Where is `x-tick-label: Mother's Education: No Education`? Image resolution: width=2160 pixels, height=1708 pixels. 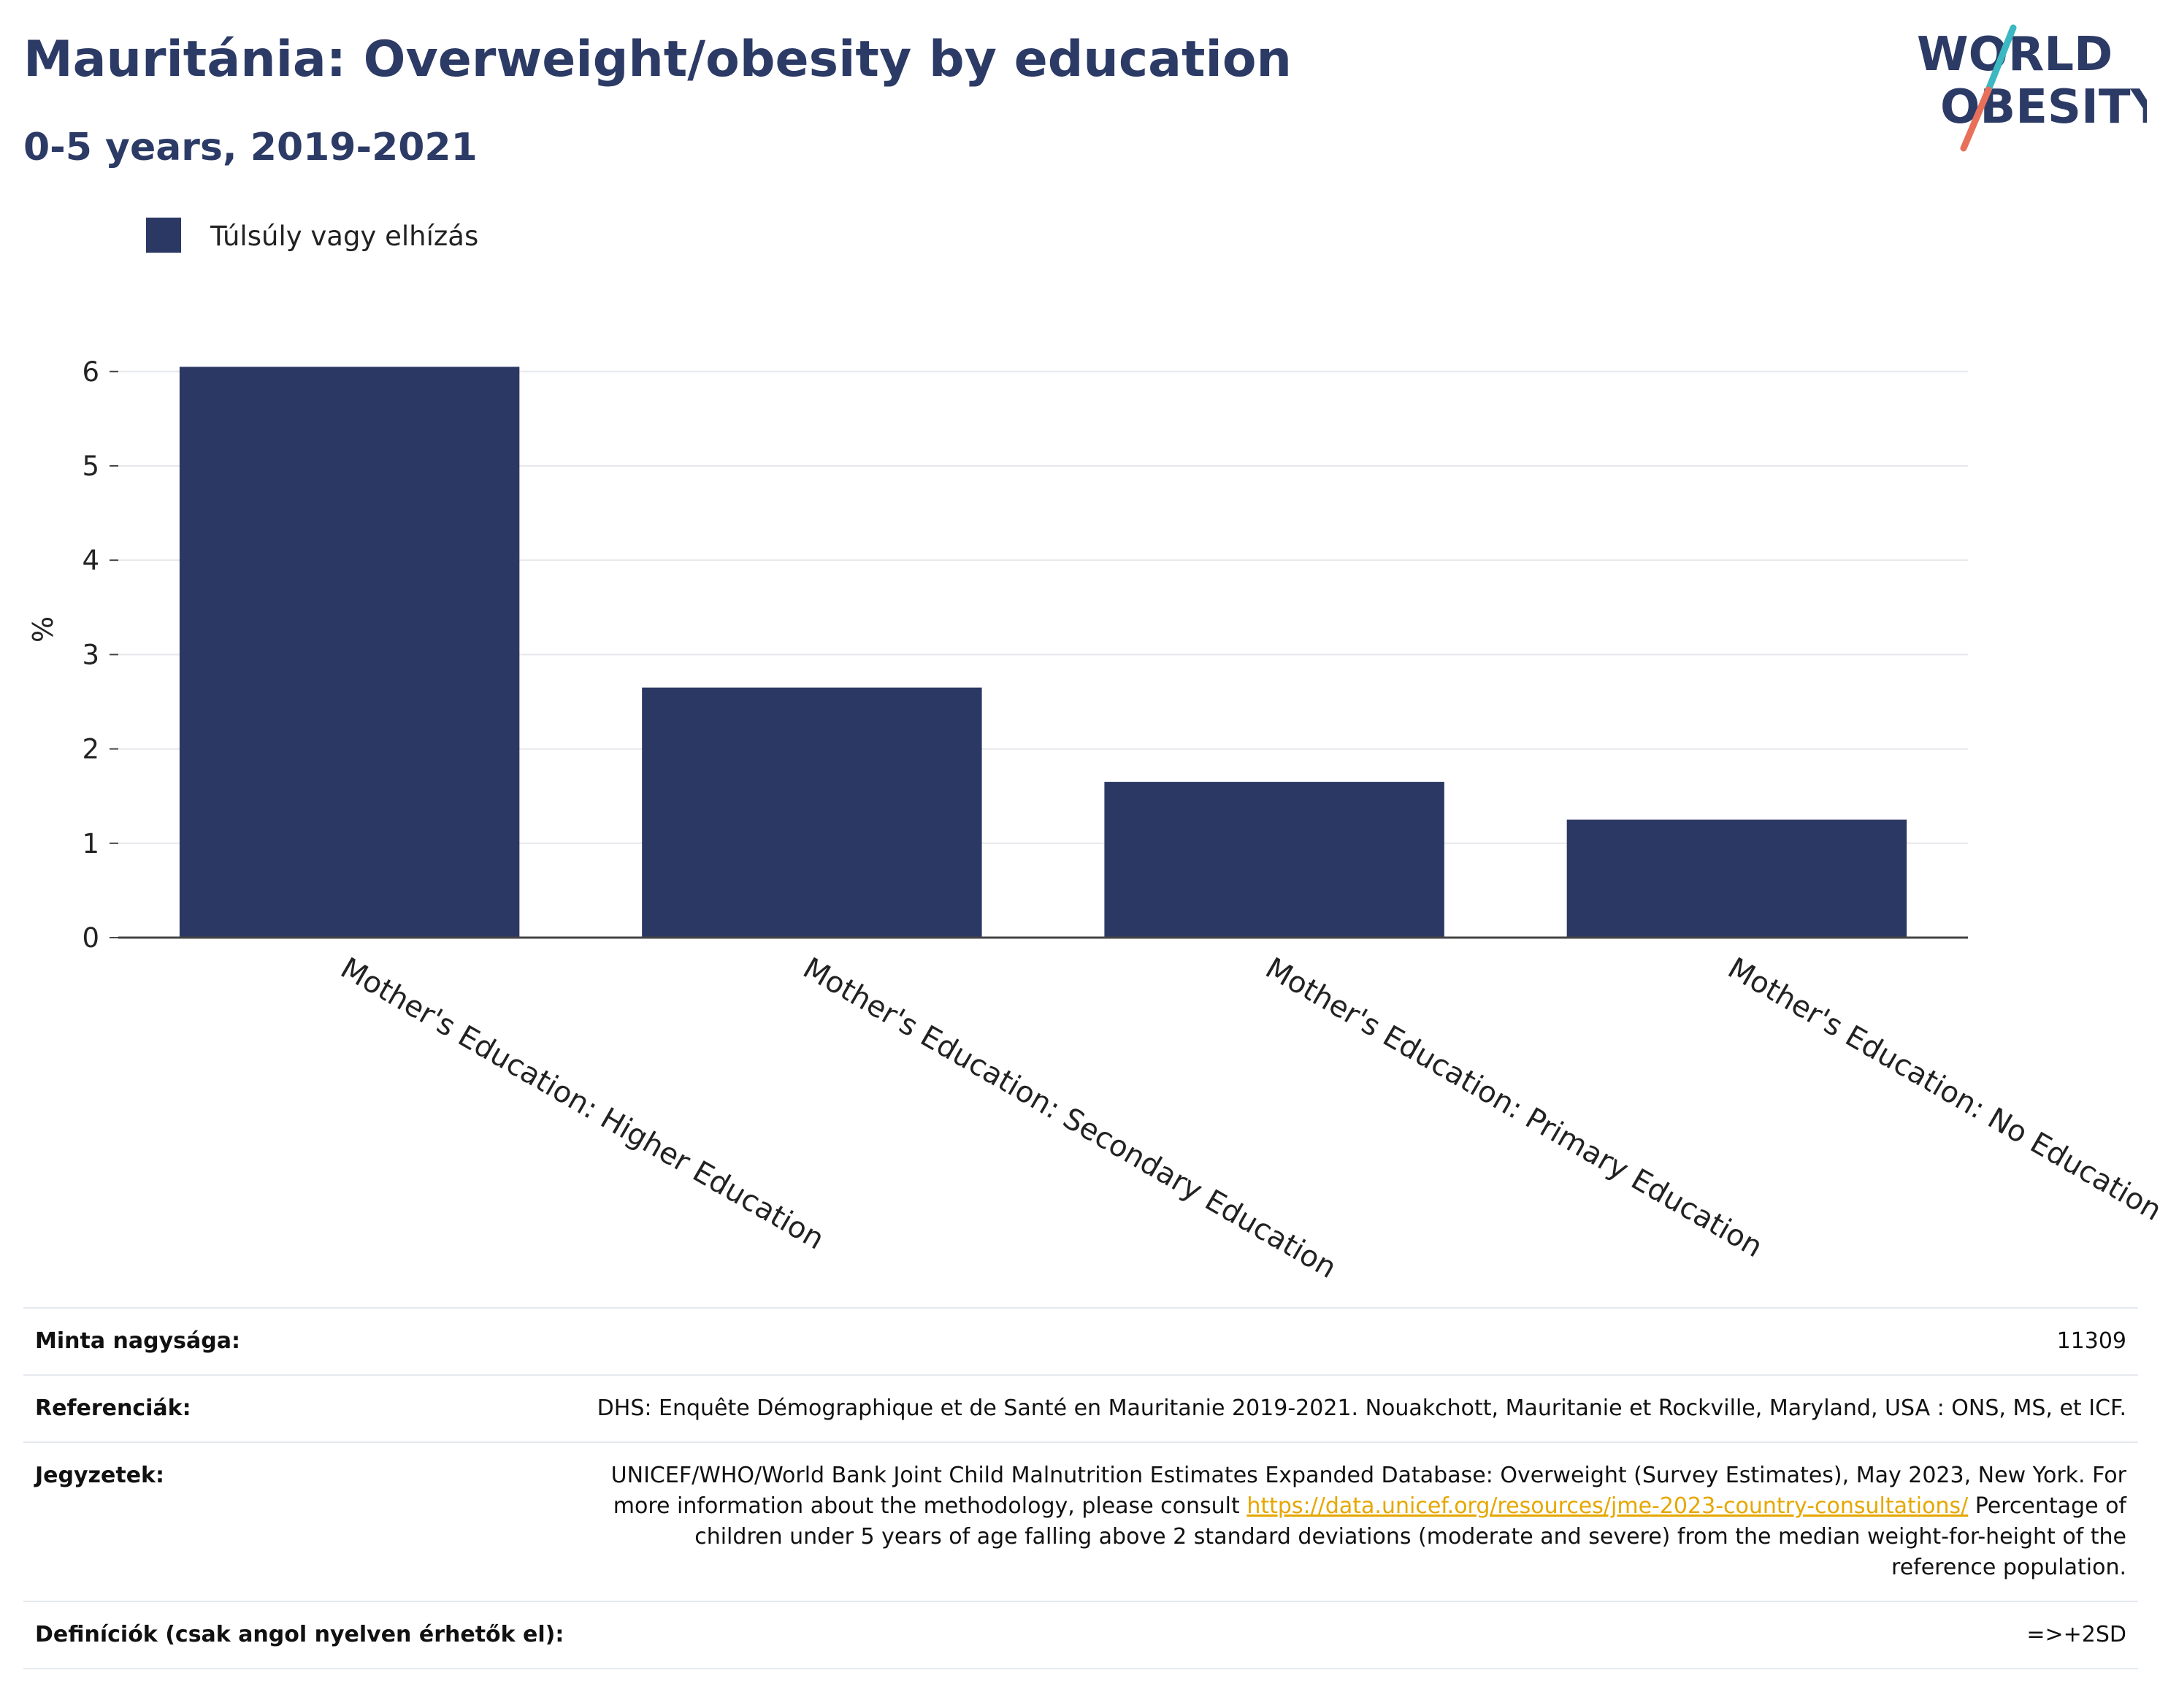 x-tick-label: Mother's Education: No Education is located at coordinates (1941, 1089).